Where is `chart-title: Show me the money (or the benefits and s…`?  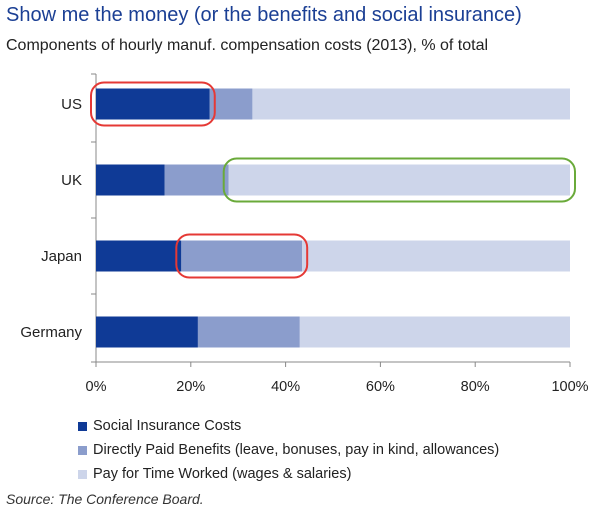 chart-title: Show me the money (or the benefits and s… is located at coordinates (264, 15).